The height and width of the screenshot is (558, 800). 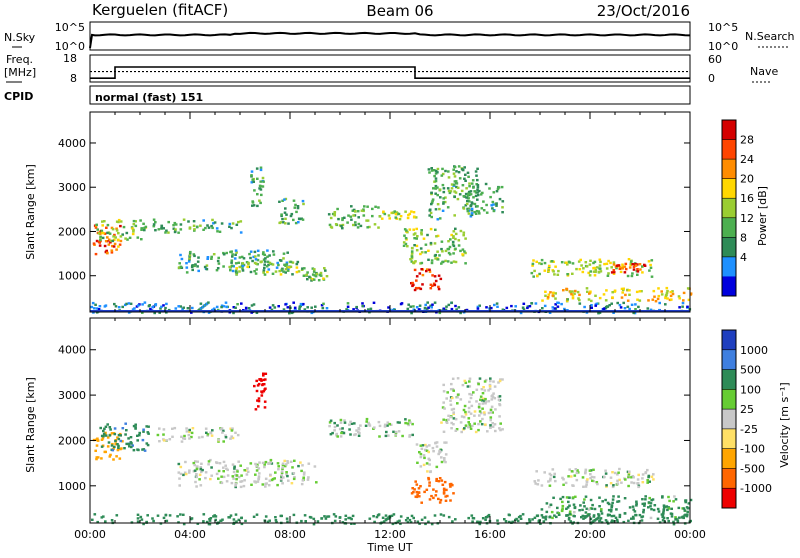 I want to click on nsky-panel, so click(x=390, y=36).